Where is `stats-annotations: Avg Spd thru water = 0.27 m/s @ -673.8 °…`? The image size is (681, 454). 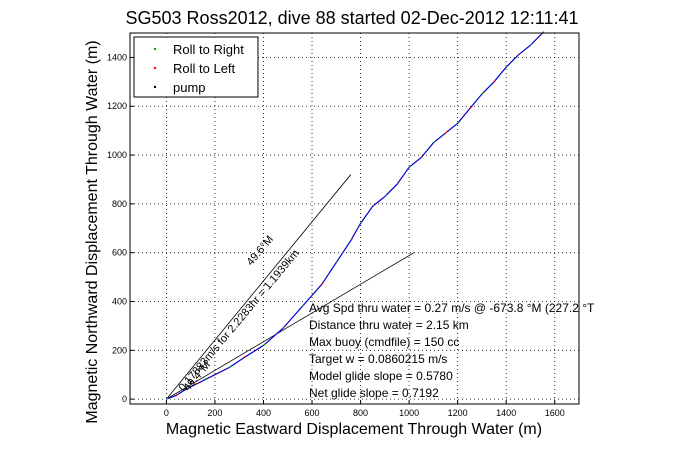 stats-annotations: Avg Spd thru water = 0.27 m/s @ -673.8 °… is located at coordinates (452, 350).